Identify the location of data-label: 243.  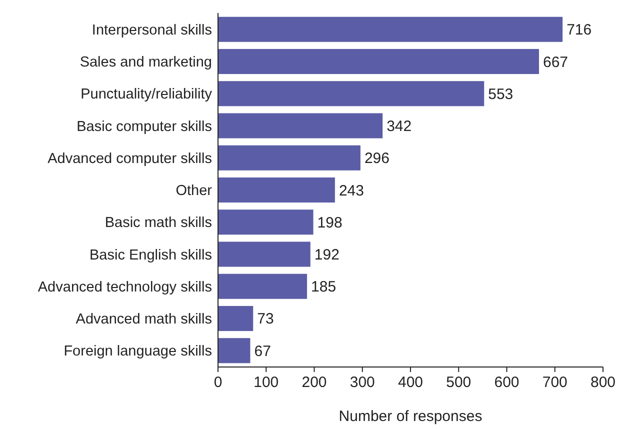
(351, 191).